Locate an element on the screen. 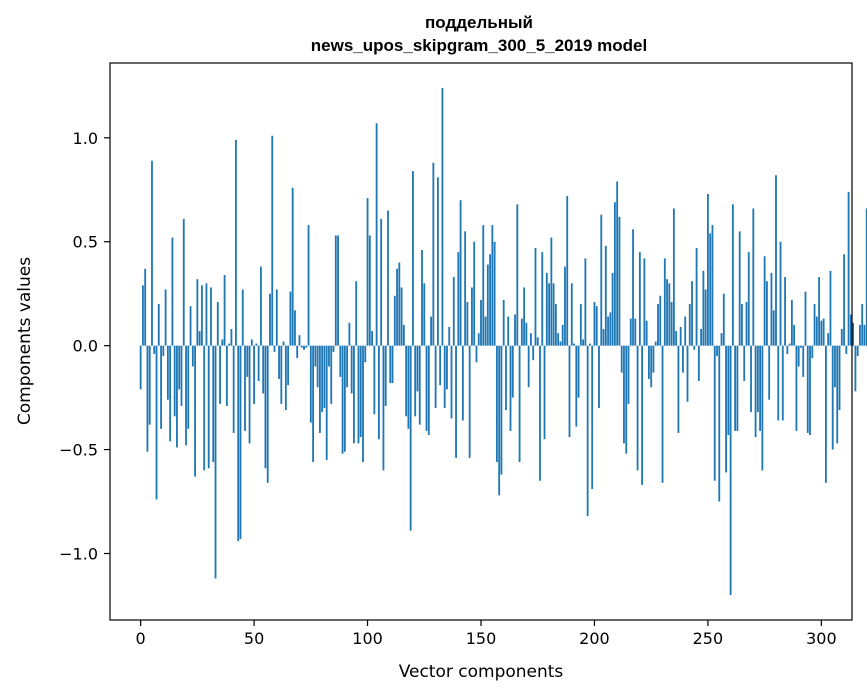 This screenshot has height=696, width=867. x-axis-label: Vector components is located at coordinates (481, 672).